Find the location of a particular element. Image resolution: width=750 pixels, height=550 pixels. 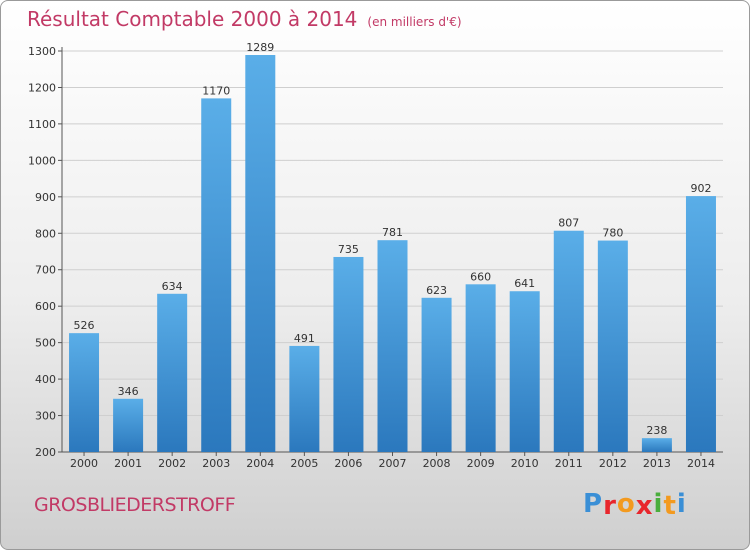

y-tick-label: 800 is located at coordinates (45, 233).